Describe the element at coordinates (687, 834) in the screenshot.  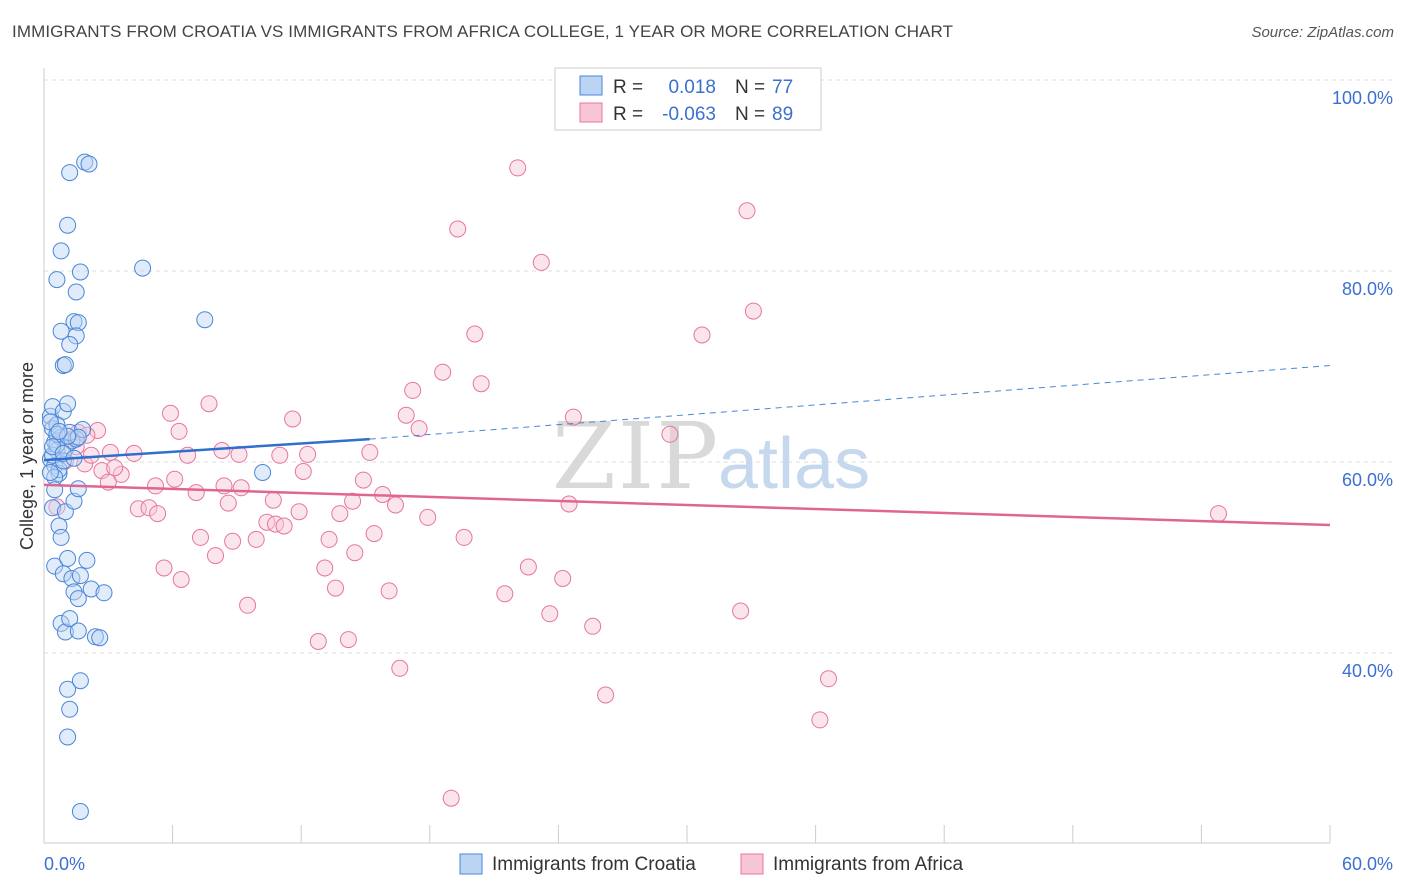
I see `x-ticks` at that location.